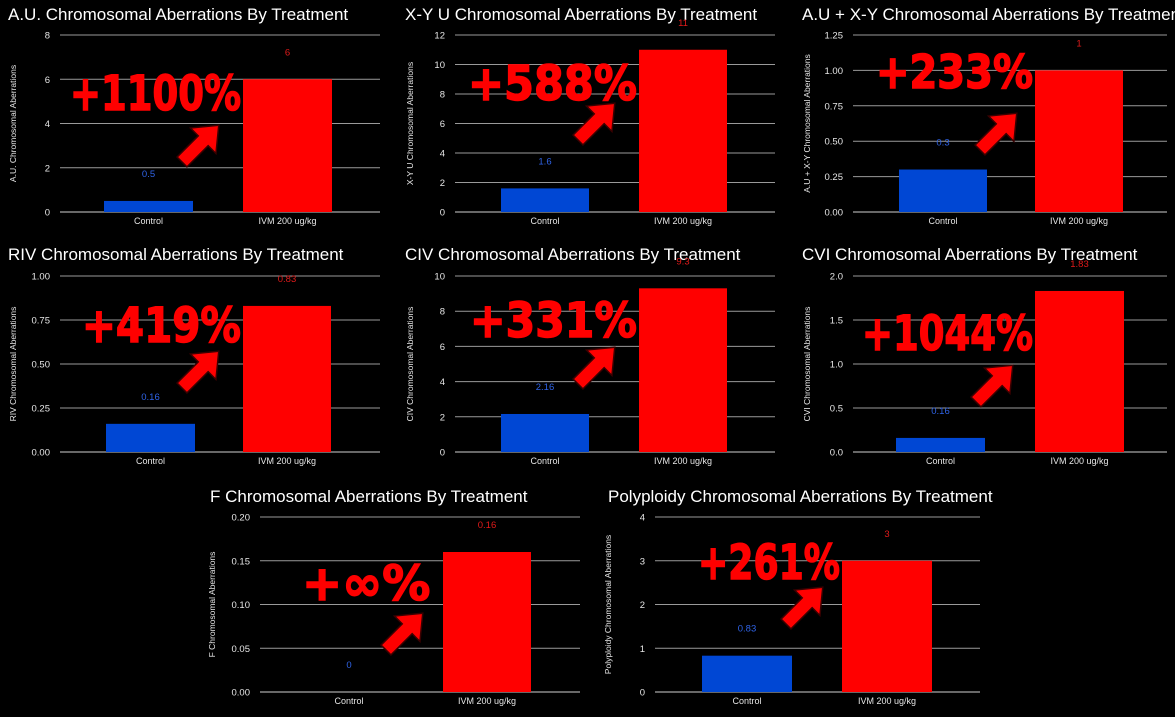 This screenshot has height=717, width=1175. Describe the element at coordinates (942, 143) in the screenshot. I see `data-label: 0.3` at that location.